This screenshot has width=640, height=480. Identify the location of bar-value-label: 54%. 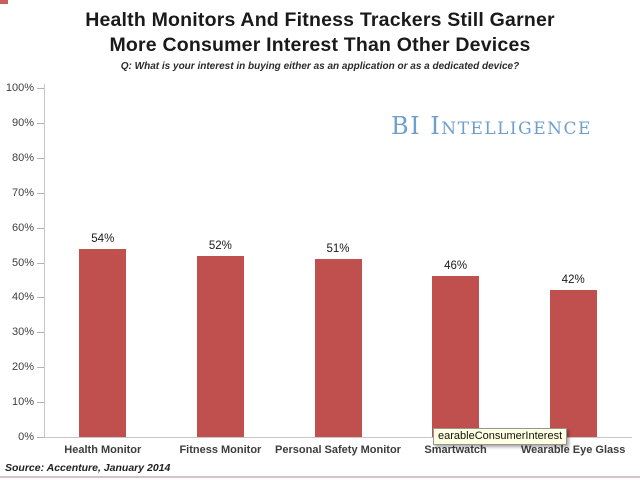
(103, 238).